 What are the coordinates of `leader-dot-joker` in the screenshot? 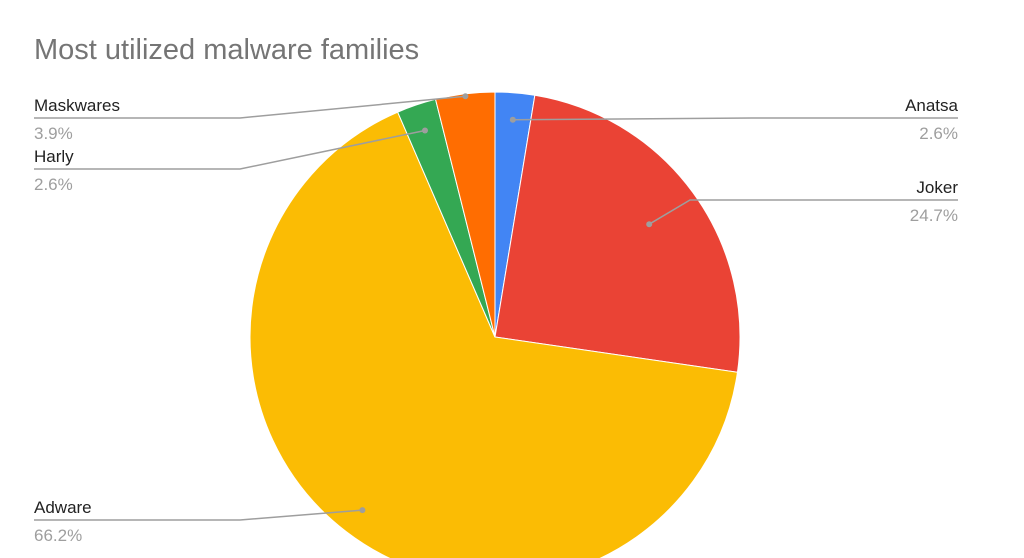 It's located at (649, 224).